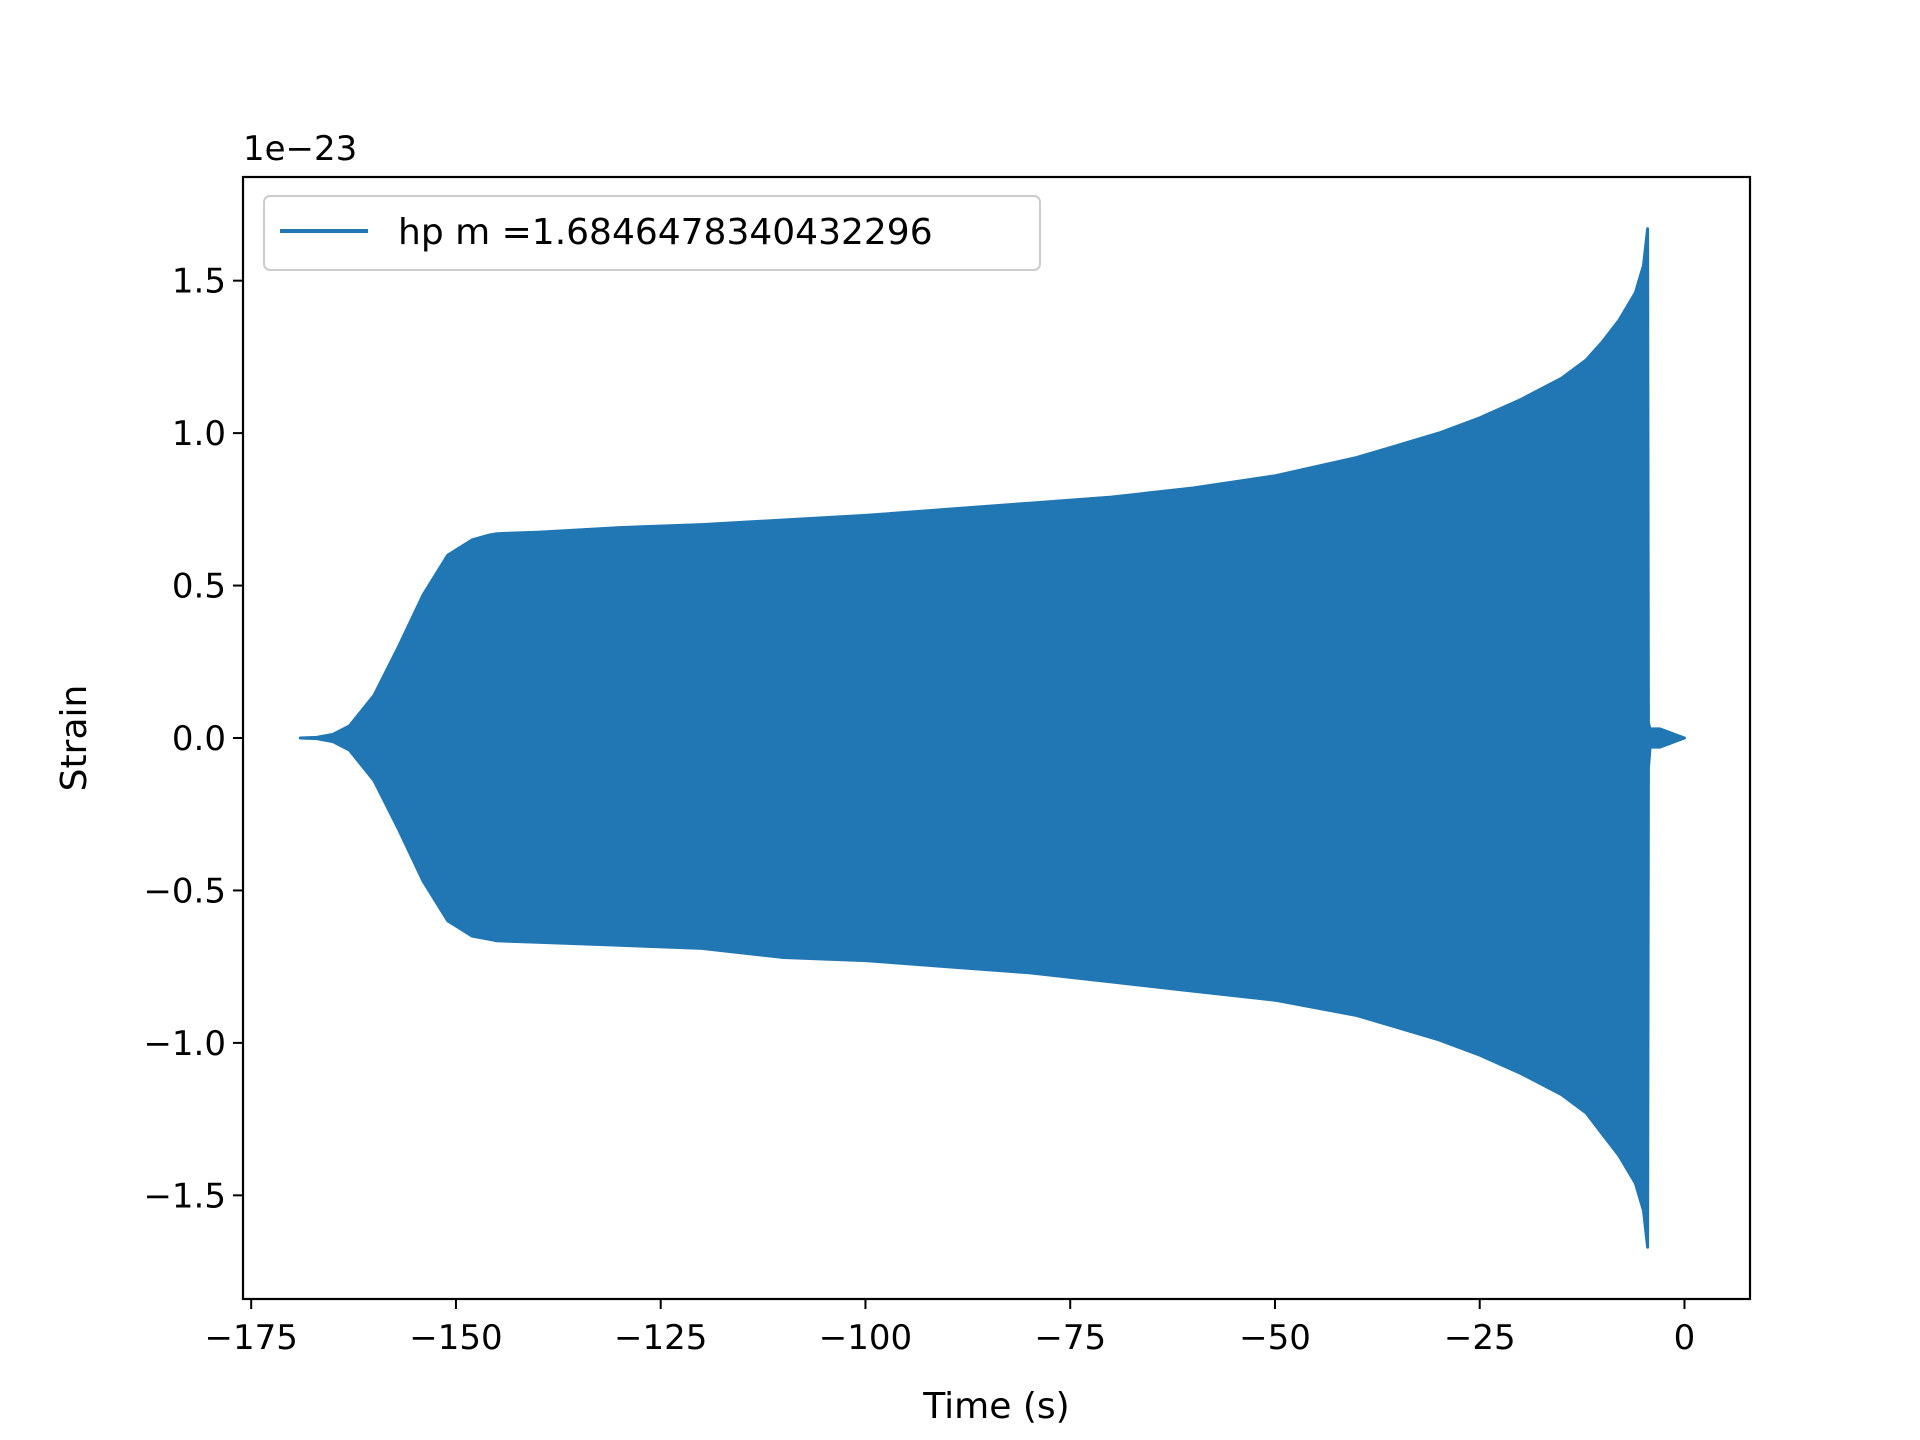 This screenshot has width=1920, height=1440. Describe the element at coordinates (199, 282) in the screenshot. I see `y-tick-label: 1.5` at that location.